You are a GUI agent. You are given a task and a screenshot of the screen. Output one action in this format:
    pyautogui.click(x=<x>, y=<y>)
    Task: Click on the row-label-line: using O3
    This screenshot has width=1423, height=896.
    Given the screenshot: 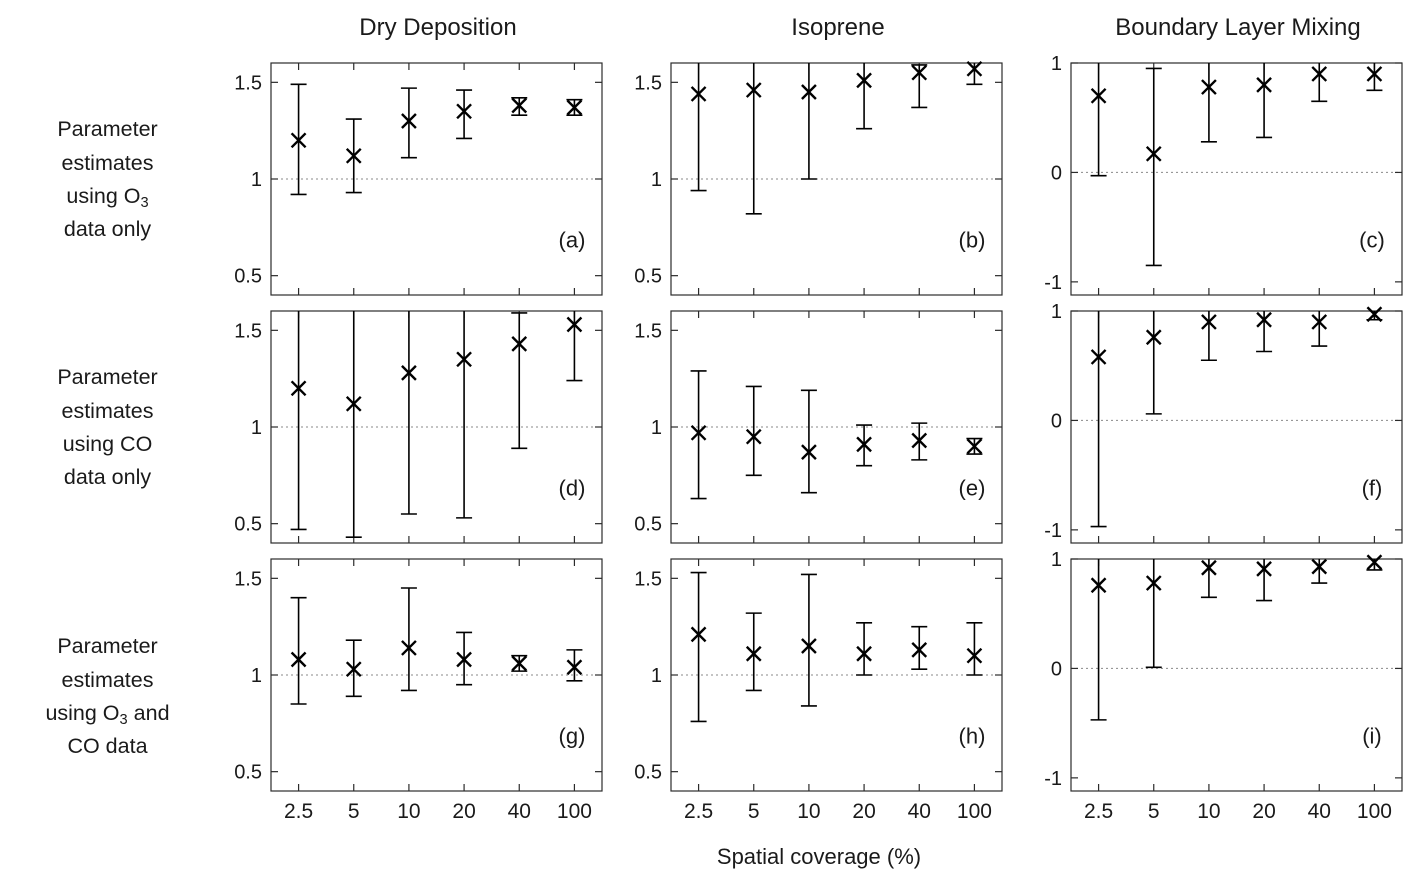 What is the action you would take?
    pyautogui.click(x=107, y=198)
    